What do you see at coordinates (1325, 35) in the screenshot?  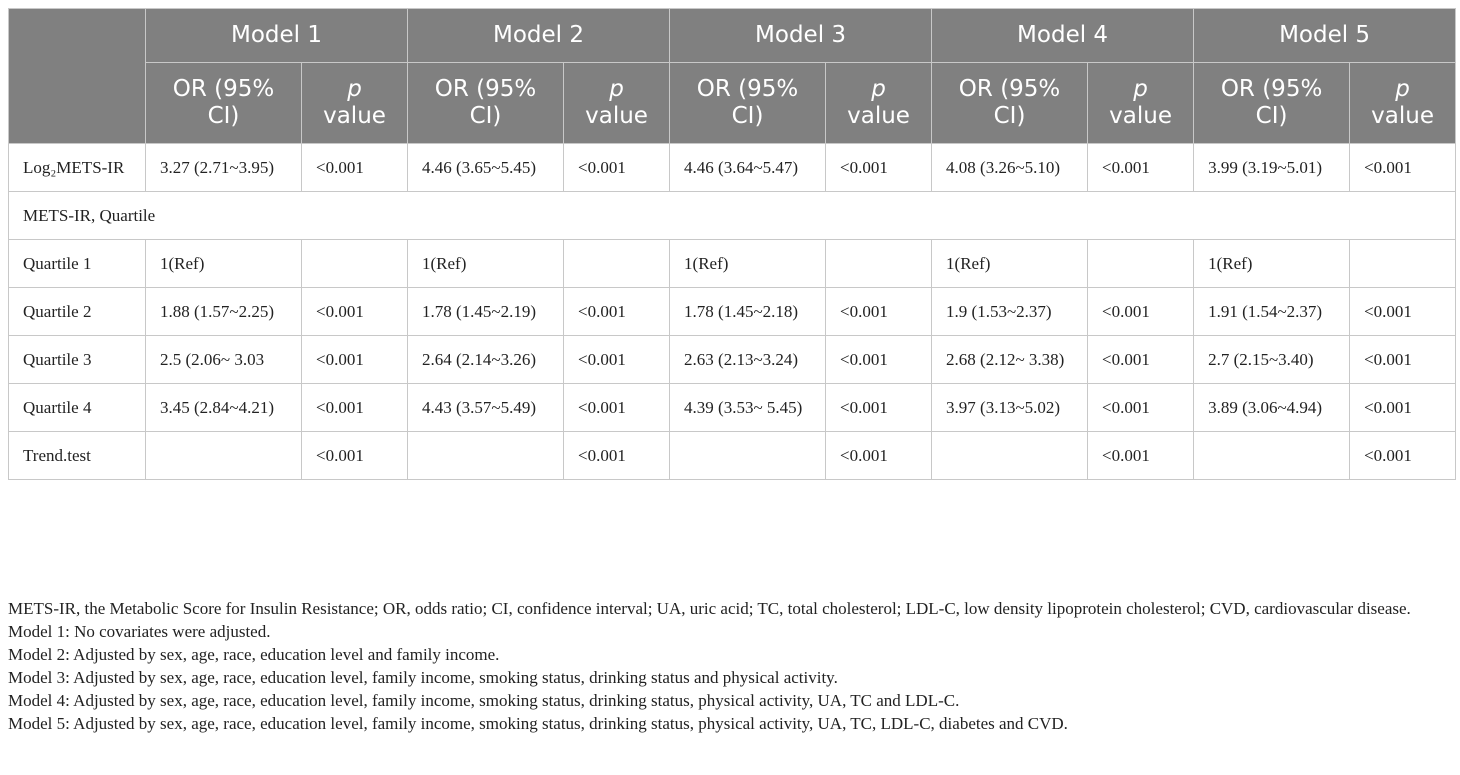 I see `model-header: Model 5` at bounding box center [1325, 35].